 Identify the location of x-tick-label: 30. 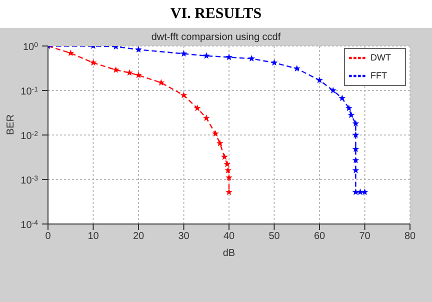
(184, 236).